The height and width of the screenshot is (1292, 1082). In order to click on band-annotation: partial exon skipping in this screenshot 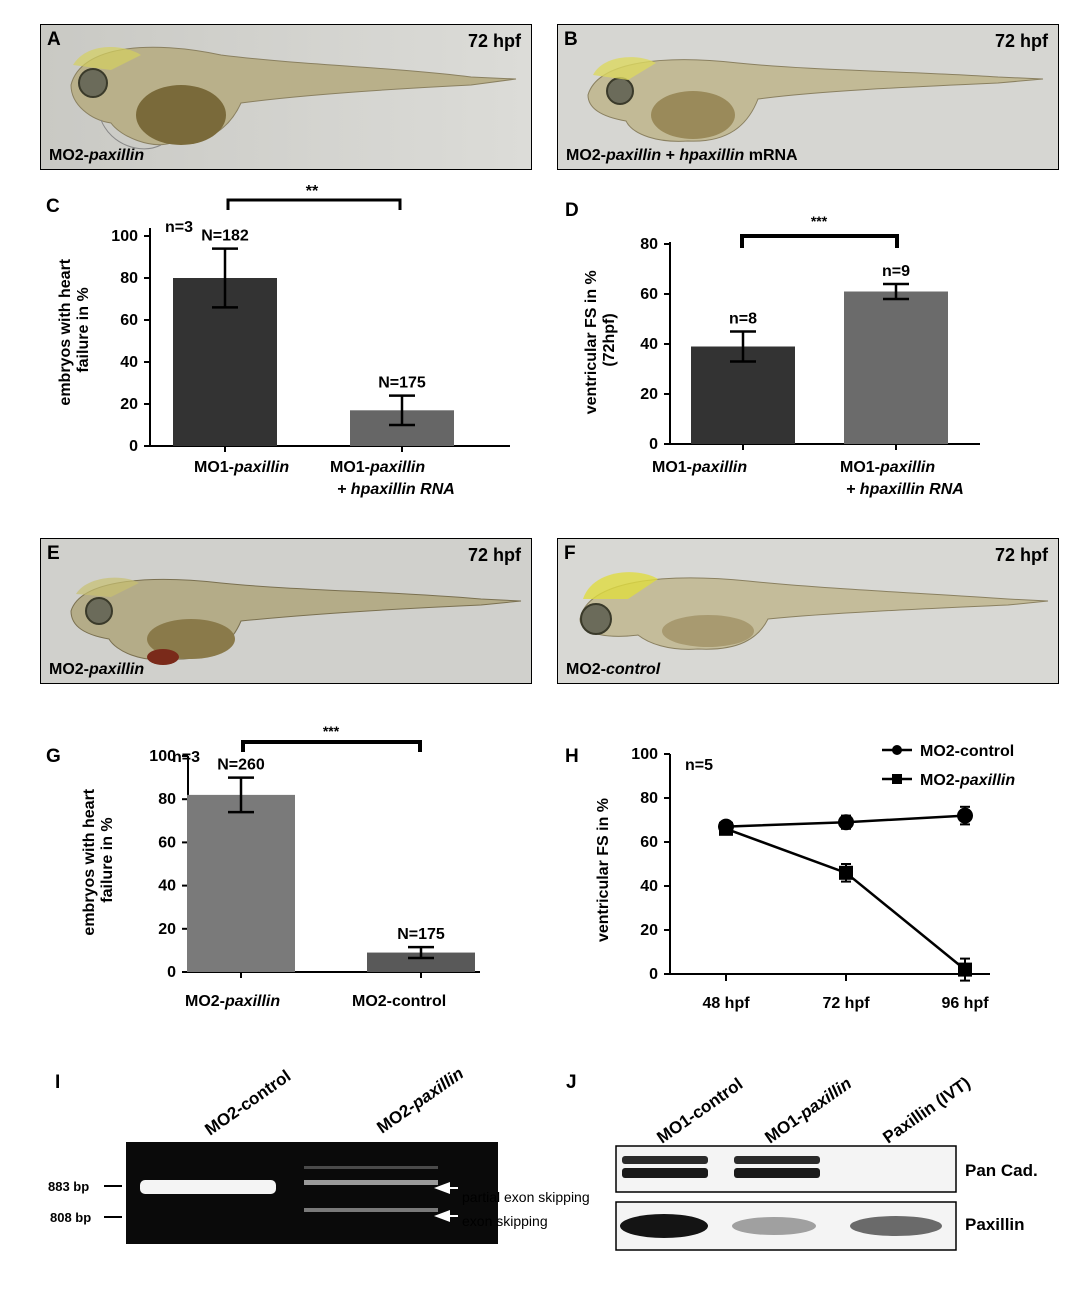, I will do `click(526, 1197)`.